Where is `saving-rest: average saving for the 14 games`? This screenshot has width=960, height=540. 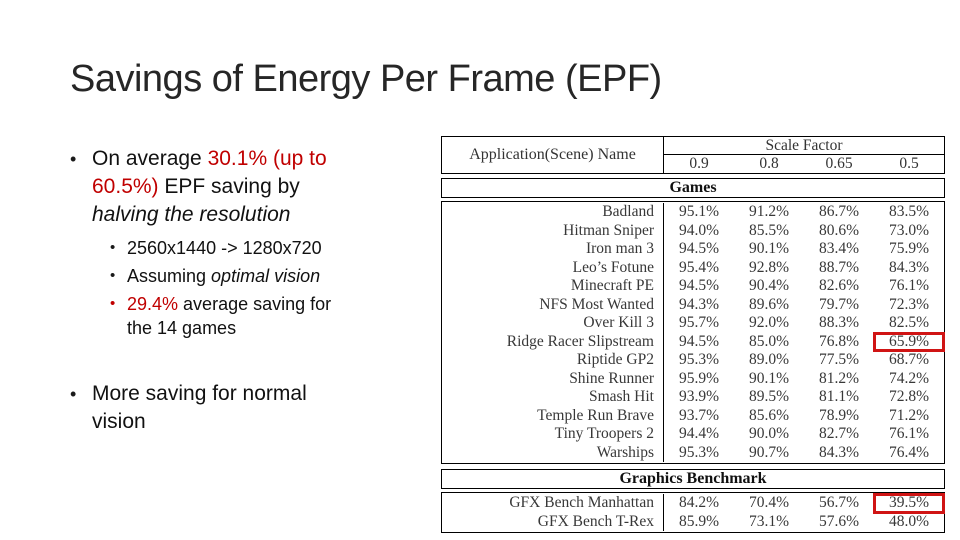 saving-rest: average saving for the 14 games is located at coordinates (229, 316).